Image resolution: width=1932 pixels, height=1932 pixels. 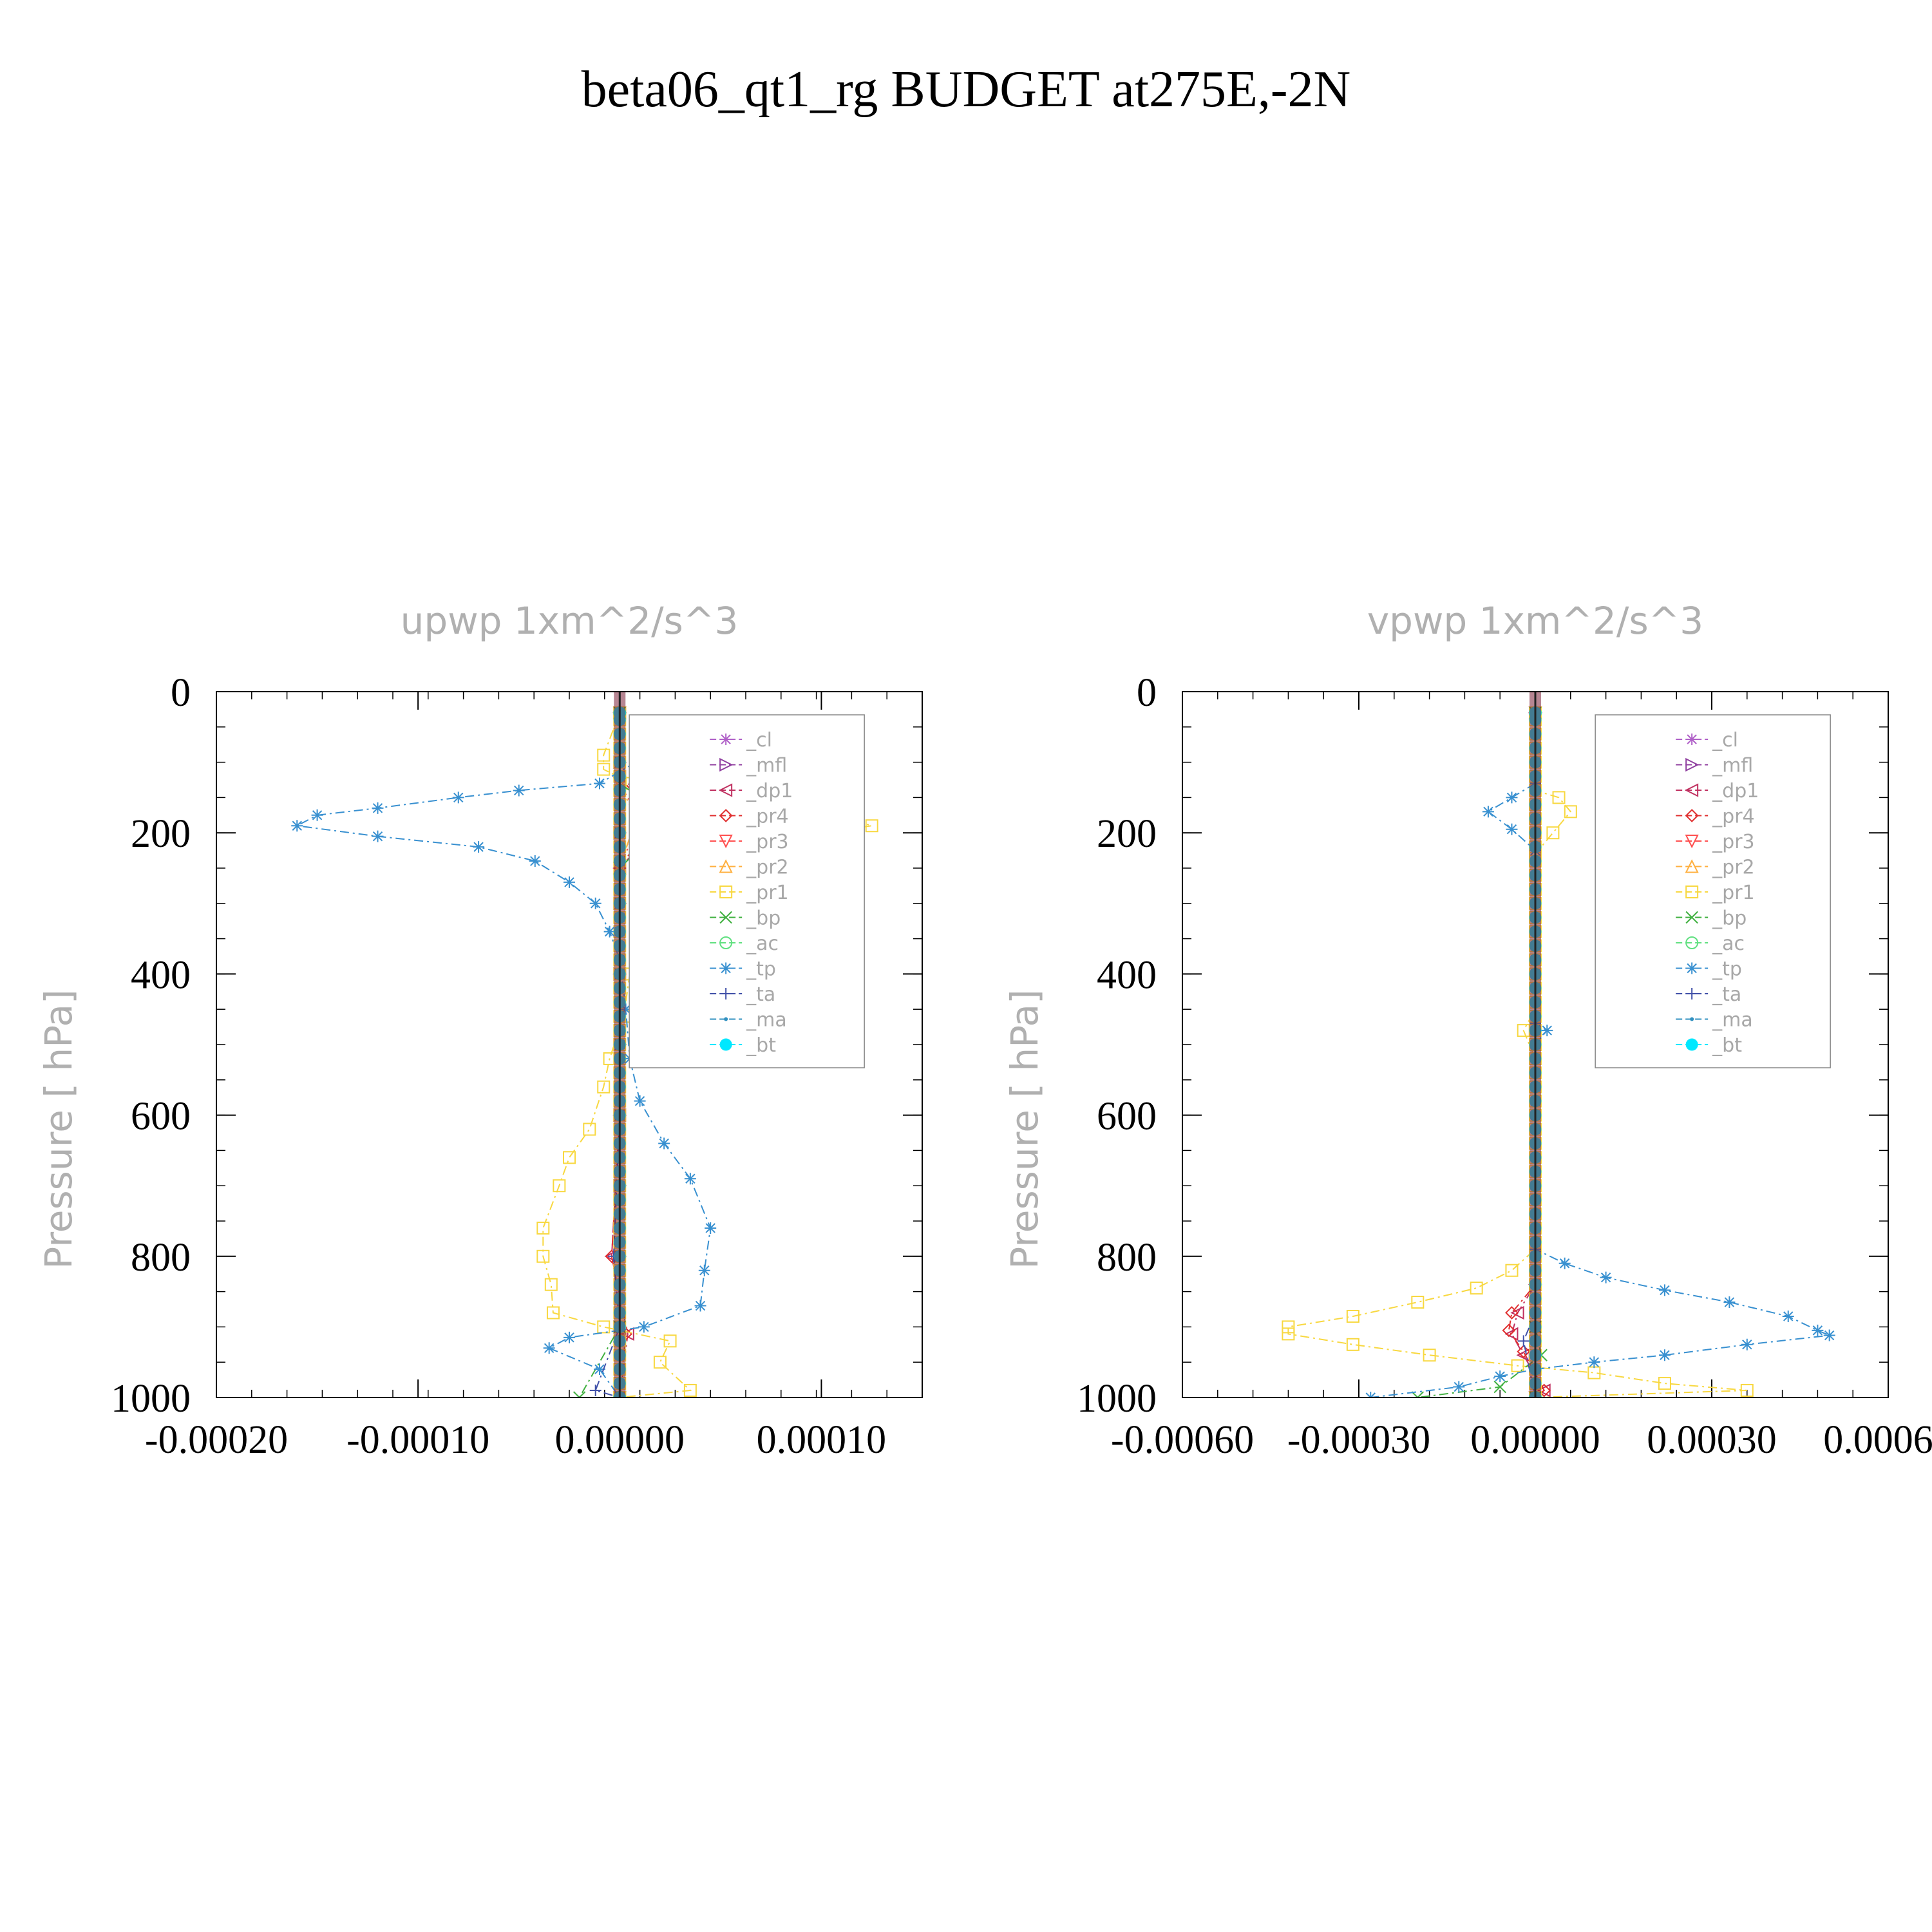 What do you see at coordinates (967, 89) in the screenshot?
I see `figure-title: beta06_qt1_rg BUDGET at275E,-2N` at bounding box center [967, 89].